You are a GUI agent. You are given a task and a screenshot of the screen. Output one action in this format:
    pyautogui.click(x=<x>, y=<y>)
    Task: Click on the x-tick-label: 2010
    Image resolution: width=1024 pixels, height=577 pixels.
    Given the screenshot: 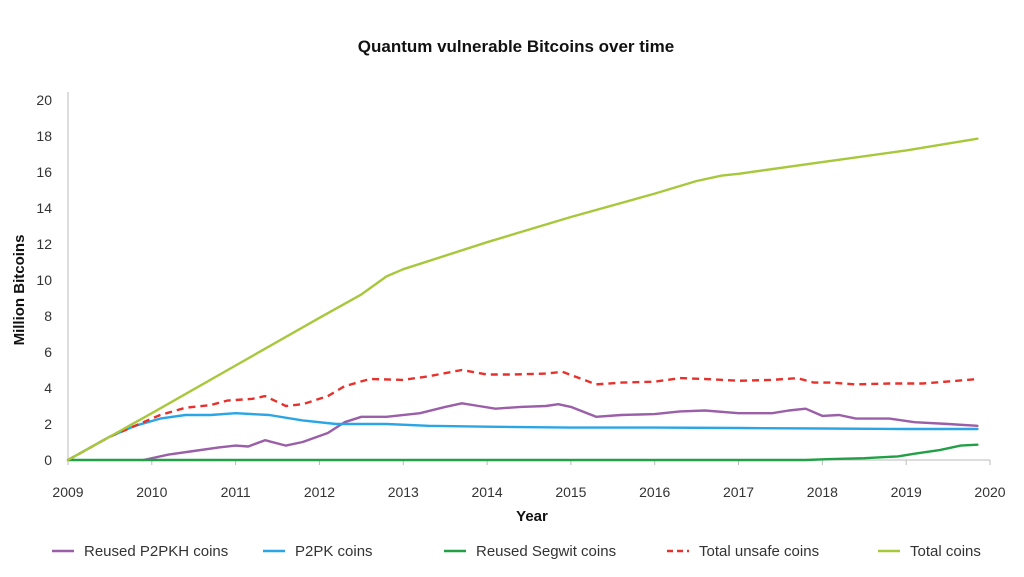 What is the action you would take?
    pyautogui.click(x=151, y=492)
    